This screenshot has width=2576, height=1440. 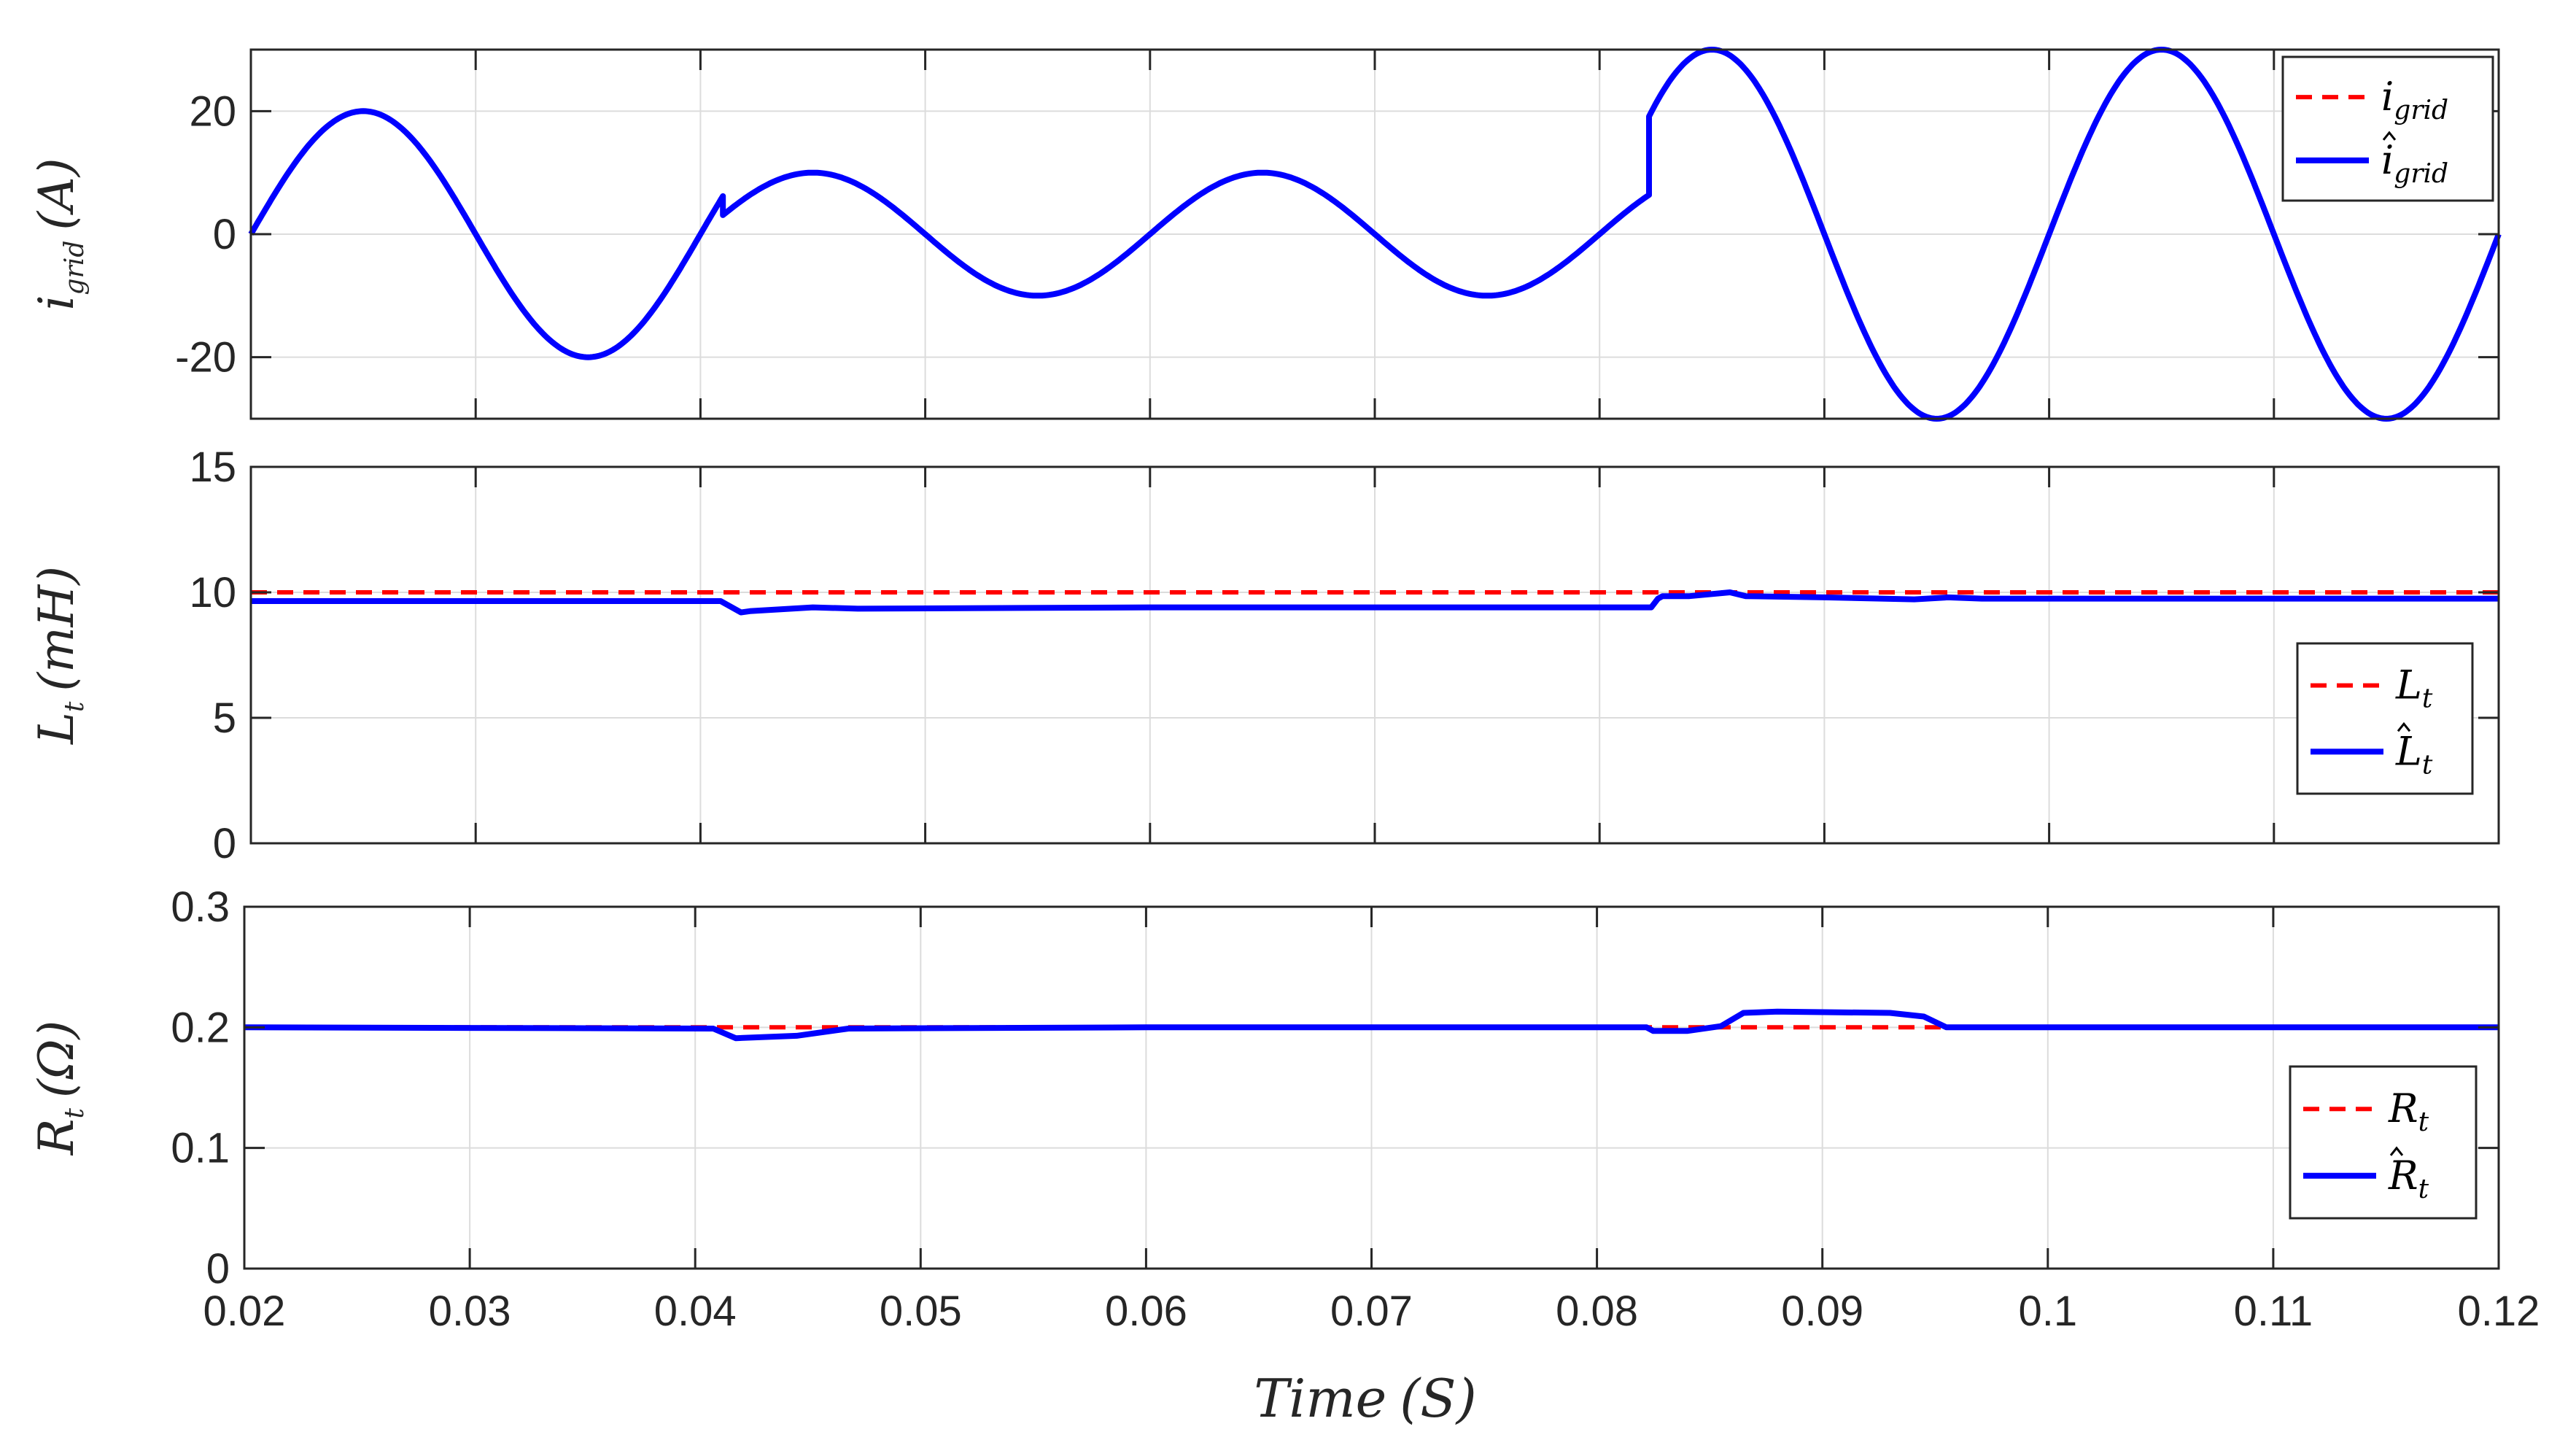 What do you see at coordinates (1375, 602) in the screenshot?
I see `inductance-series-estimate-line` at bounding box center [1375, 602].